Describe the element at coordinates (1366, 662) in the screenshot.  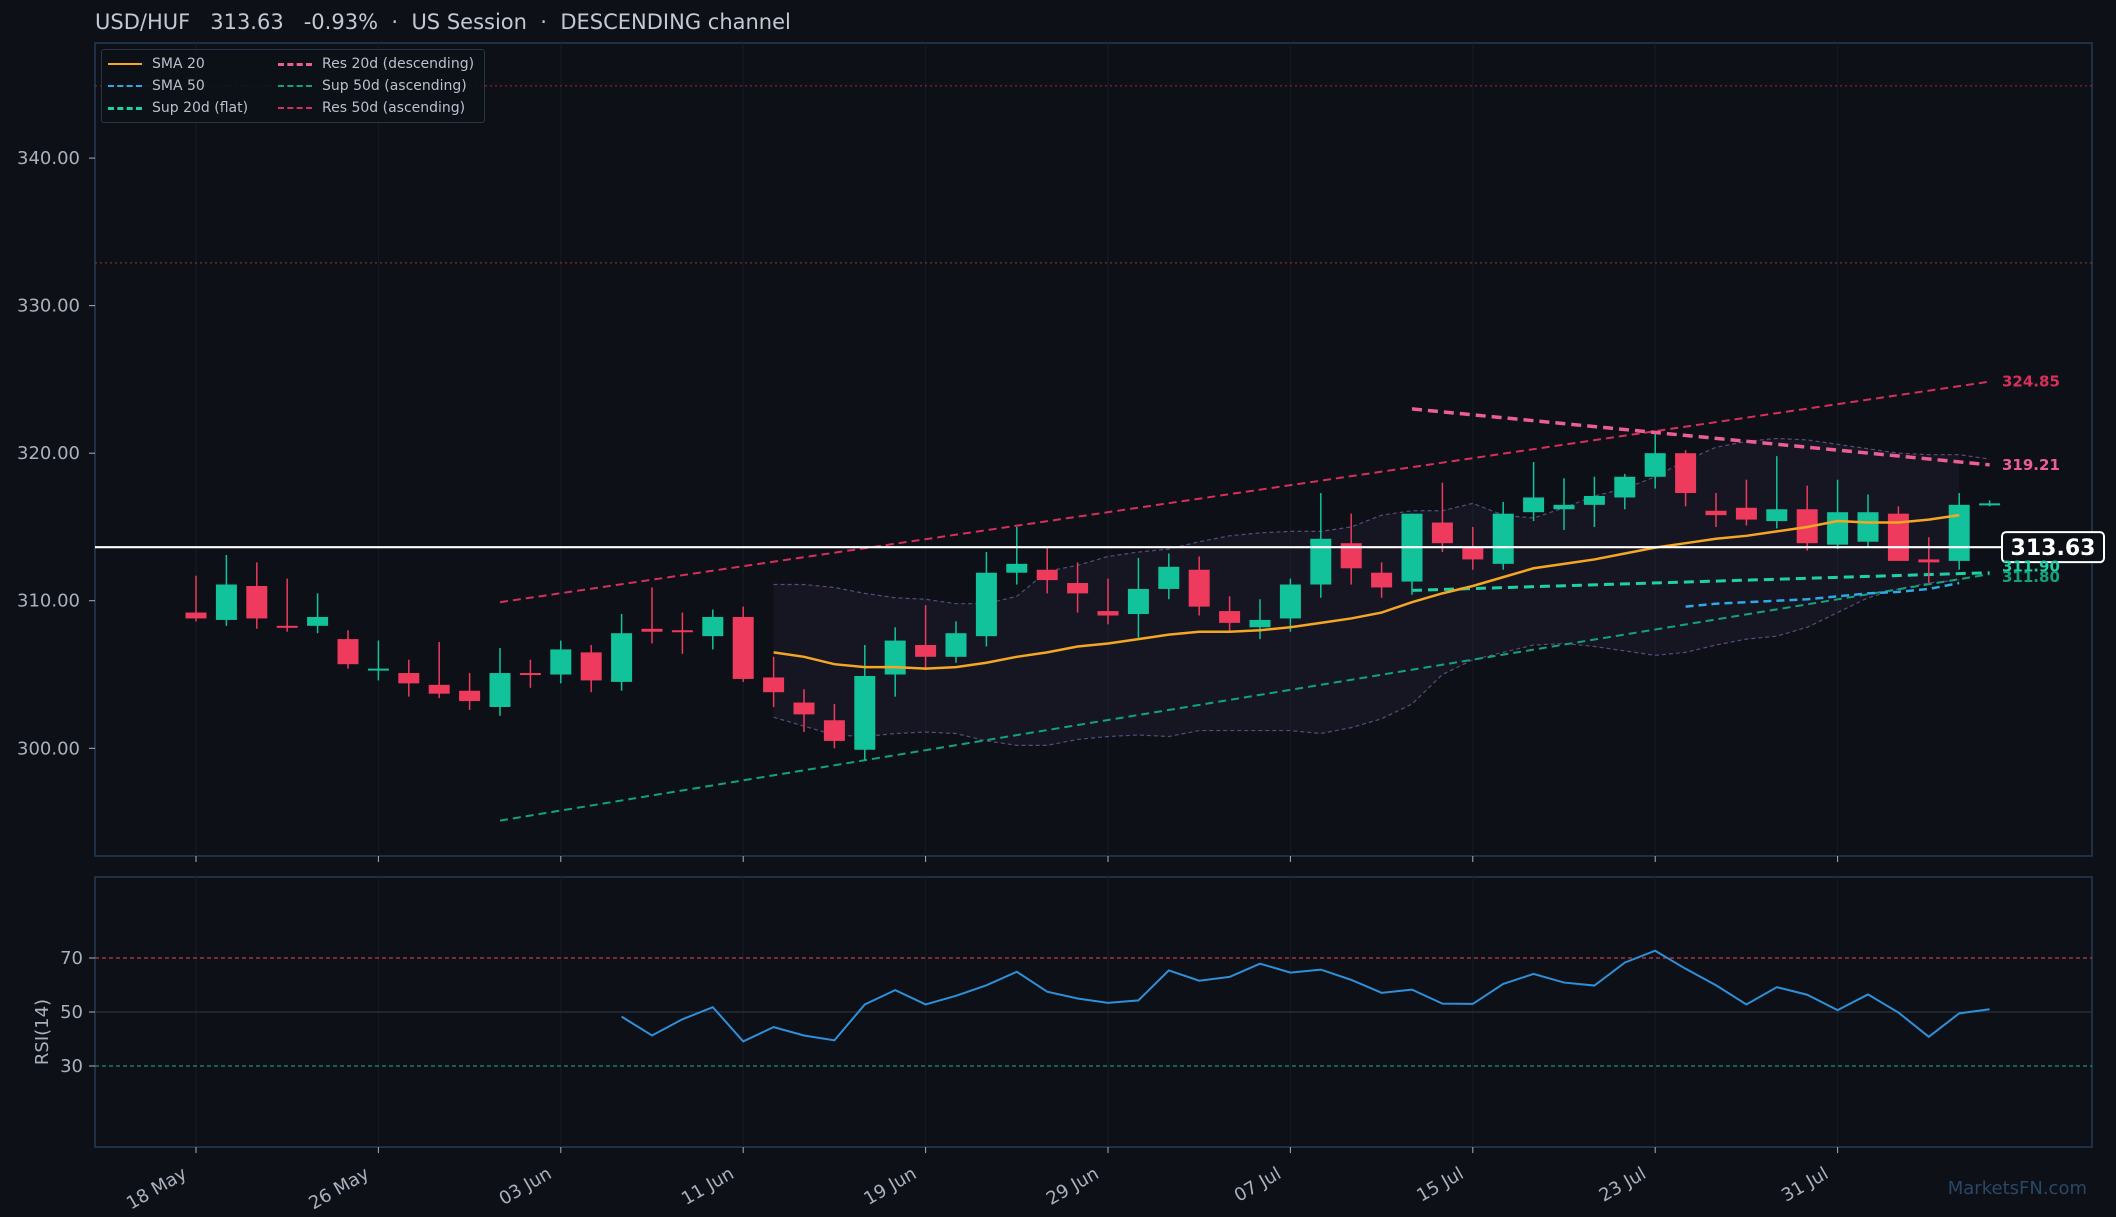
I see `bollinger-lower-line` at that location.